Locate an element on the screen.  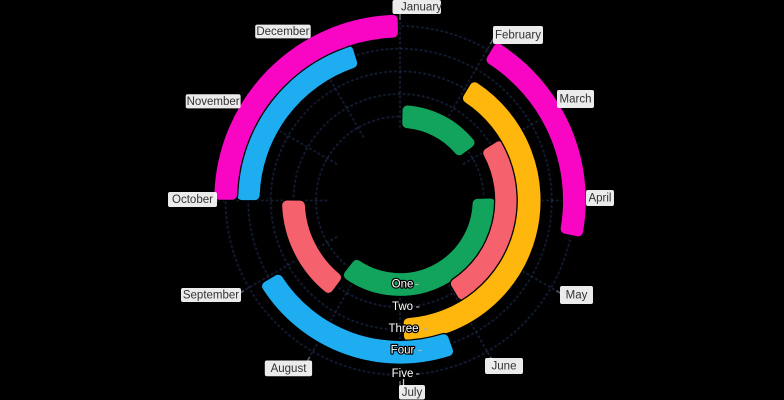
svg-text: February is located at coordinates (518, 36).